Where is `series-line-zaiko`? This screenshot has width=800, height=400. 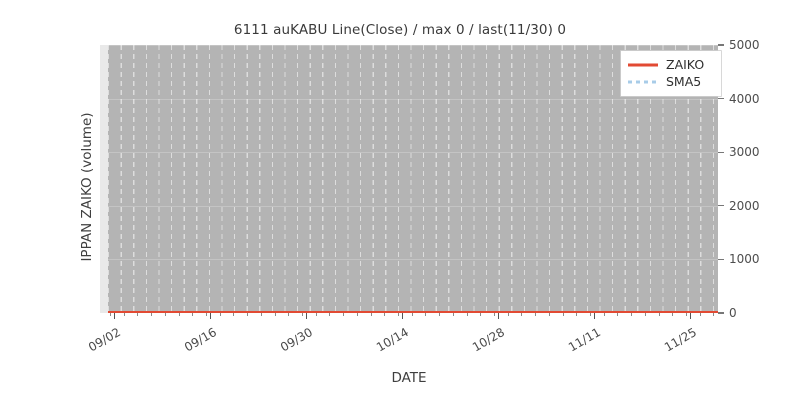 series-line-zaiko is located at coordinates (413, 312).